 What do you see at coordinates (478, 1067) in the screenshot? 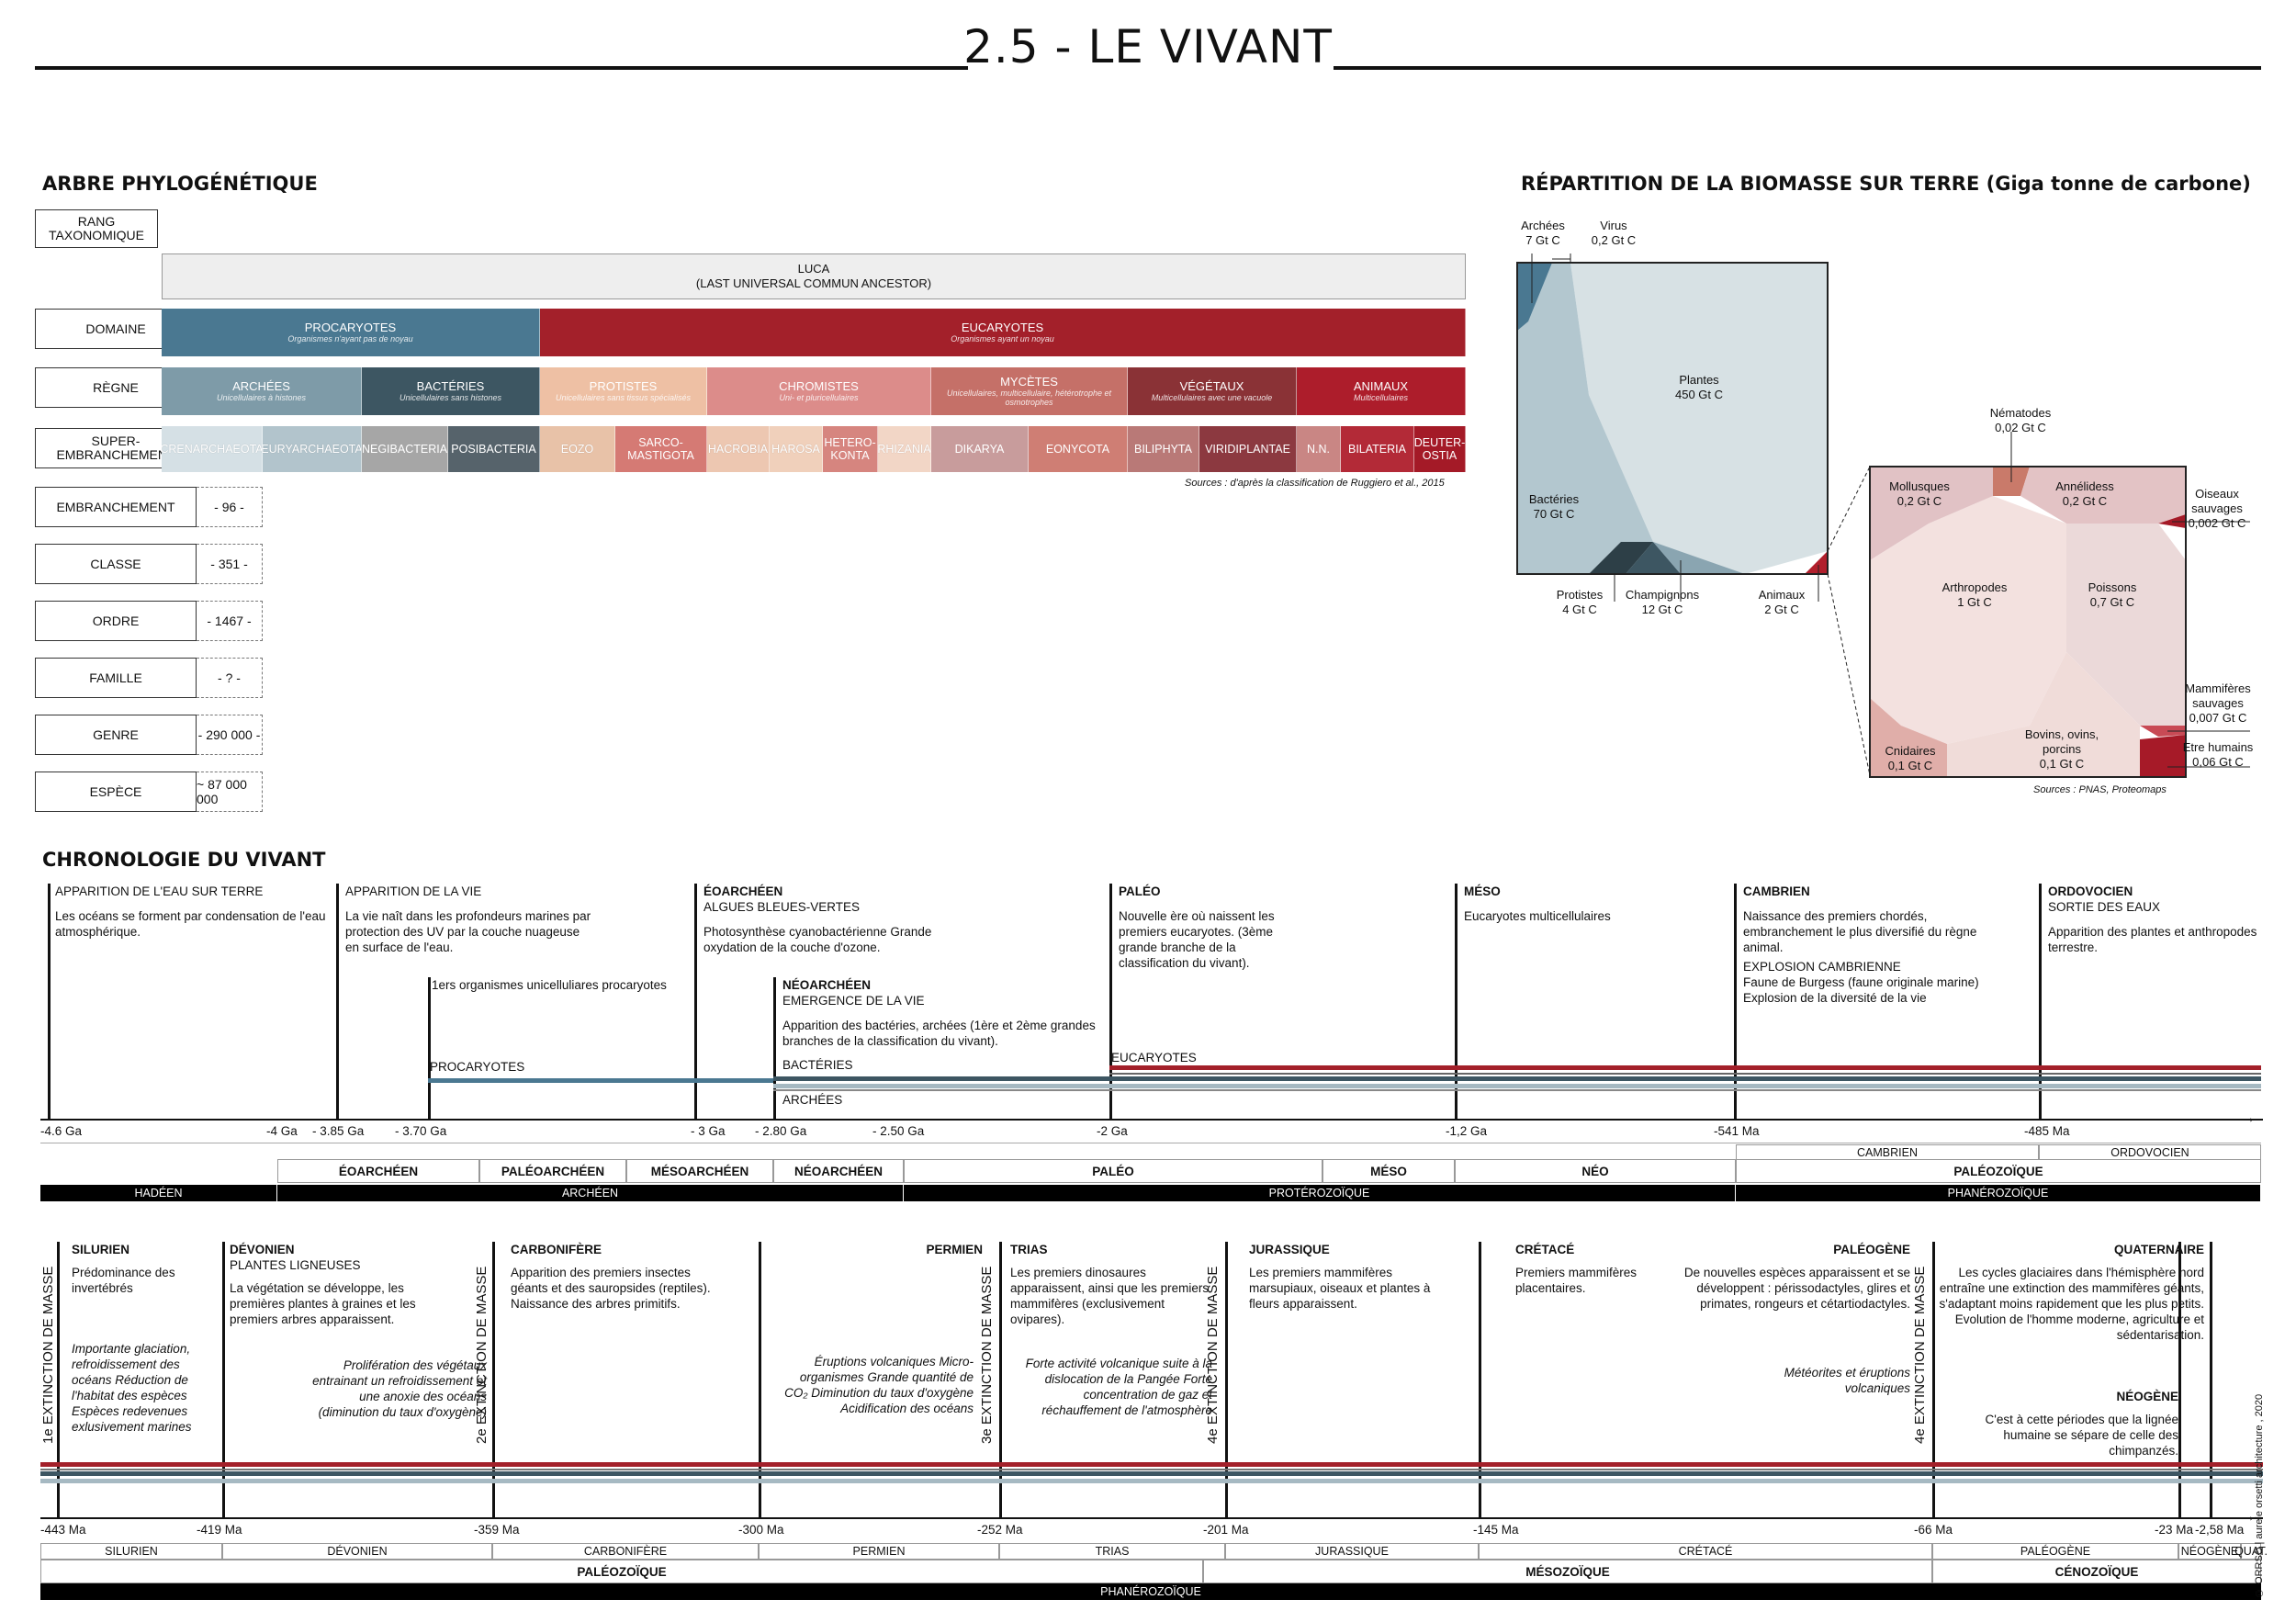
I see `label-procaryotes: PROCARYOTES` at bounding box center [478, 1067].